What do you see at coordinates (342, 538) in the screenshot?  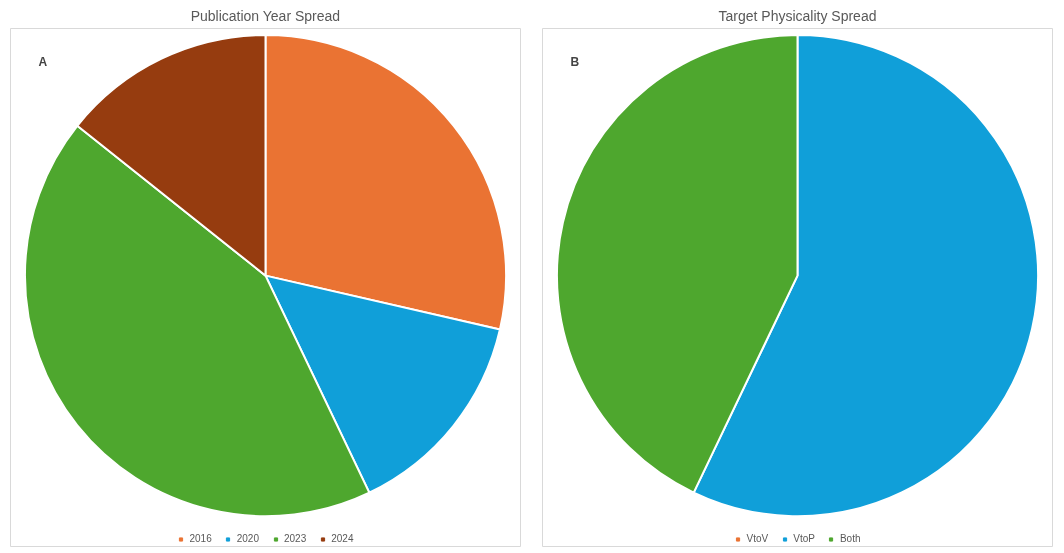 I see `legend-label: 2024` at bounding box center [342, 538].